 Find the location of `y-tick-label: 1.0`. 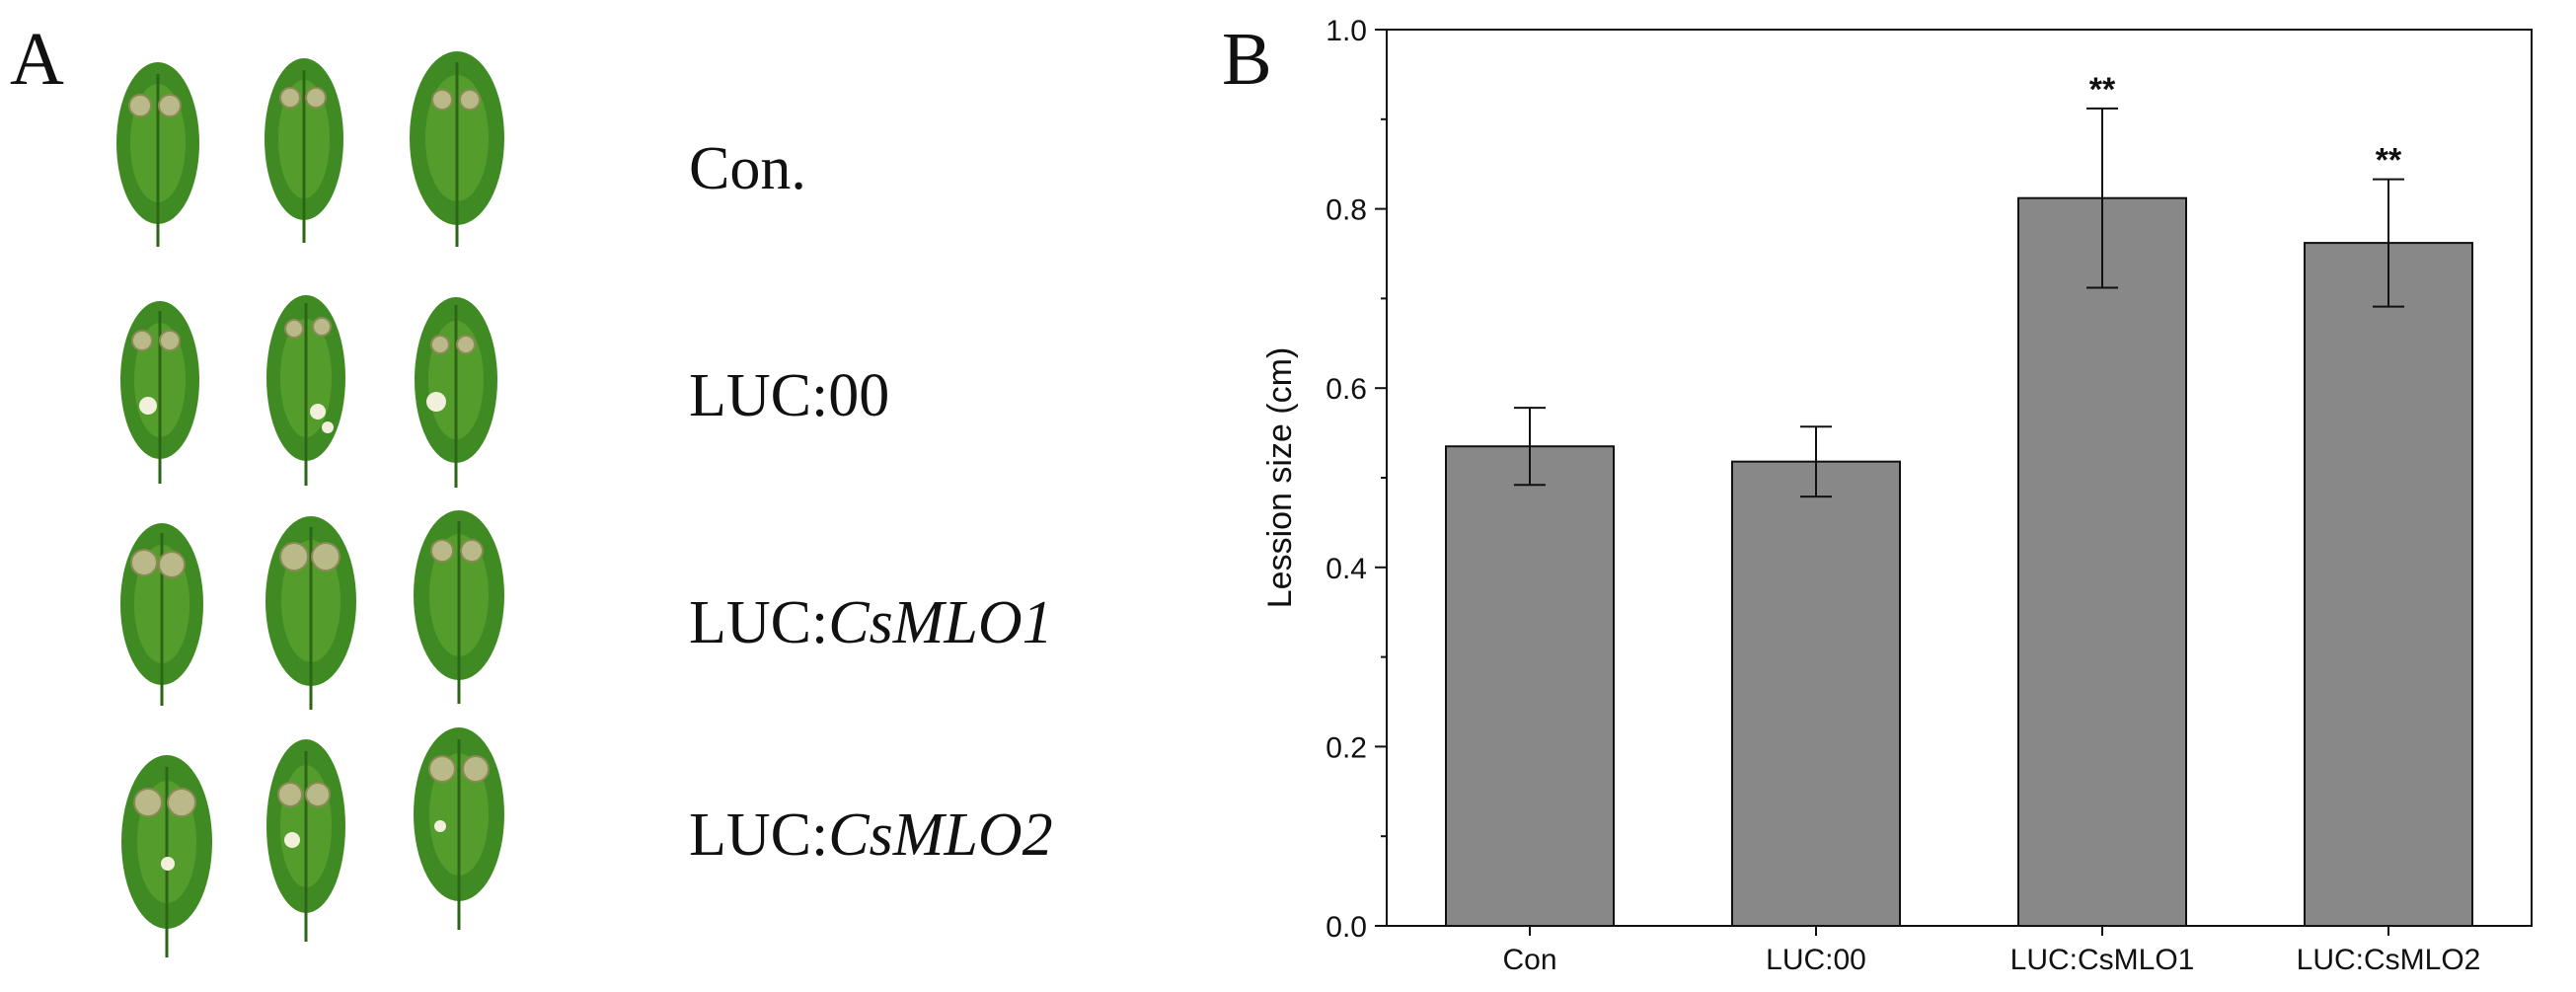

y-tick-label: 1.0 is located at coordinates (1346, 31).